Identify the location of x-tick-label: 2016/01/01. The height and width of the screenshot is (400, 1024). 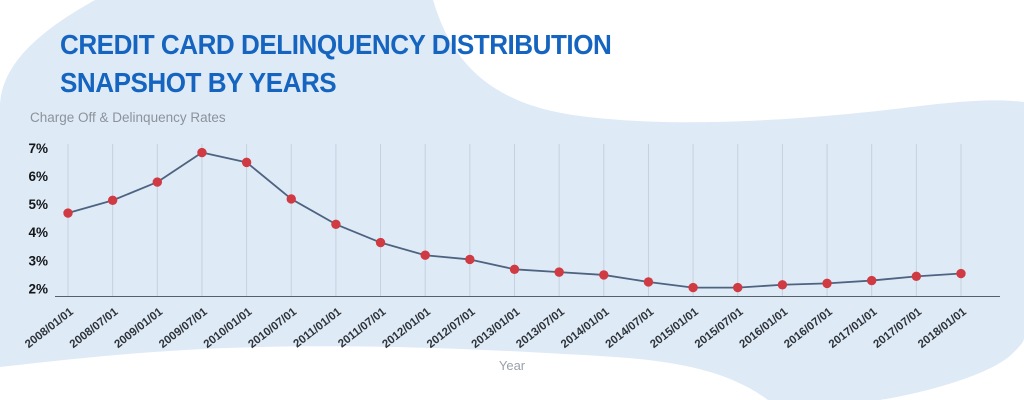
(763, 328).